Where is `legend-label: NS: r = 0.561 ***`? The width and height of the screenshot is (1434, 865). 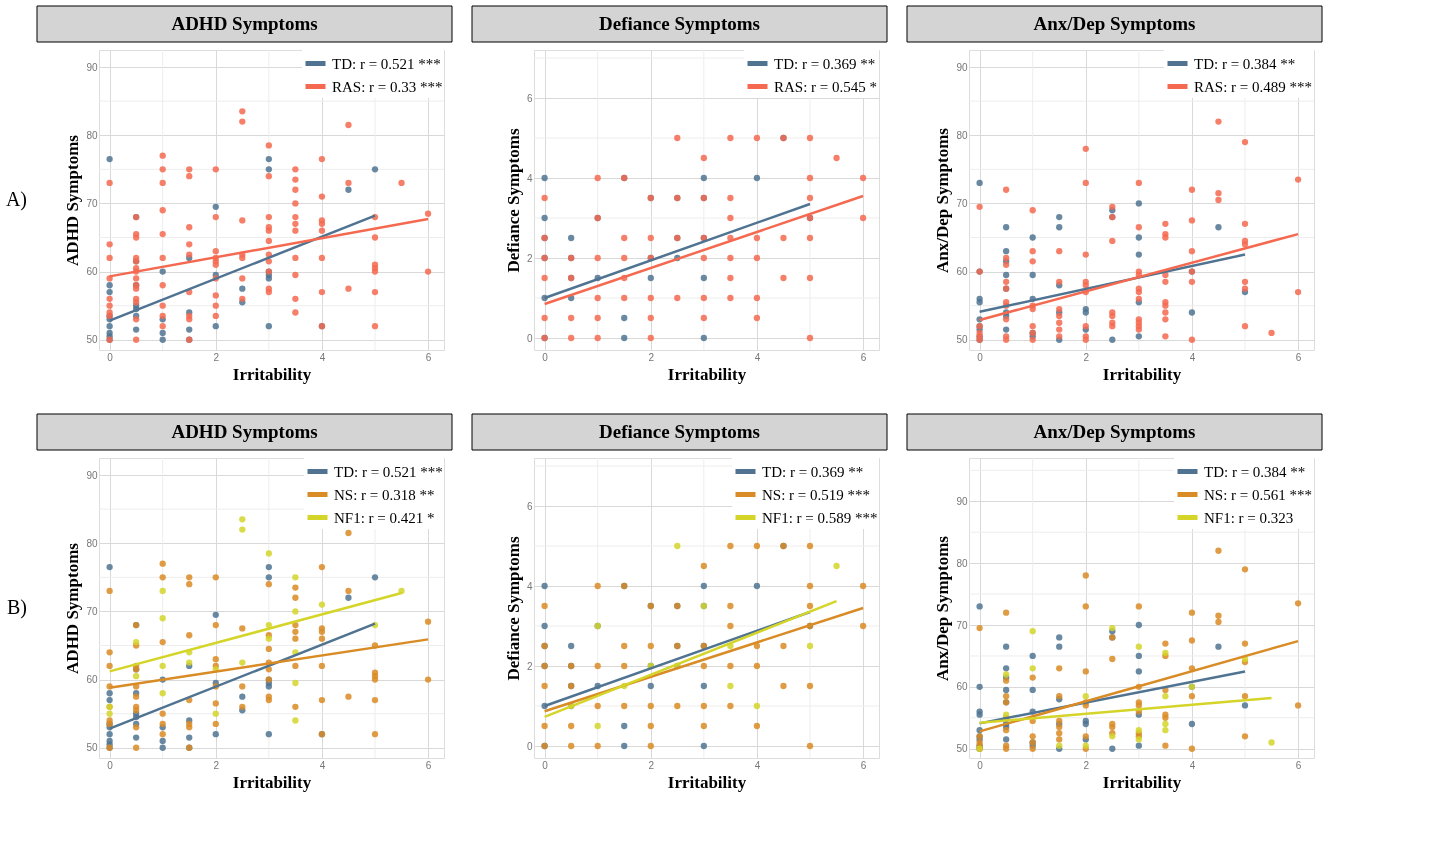
legend-label: NS: r = 0.561 *** is located at coordinates (1258, 494).